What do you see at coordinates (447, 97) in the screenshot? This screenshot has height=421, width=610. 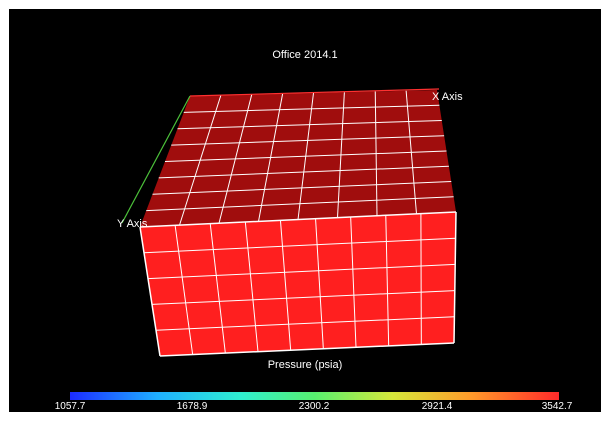 I see `x-axis-label: X Axis` at bounding box center [447, 97].